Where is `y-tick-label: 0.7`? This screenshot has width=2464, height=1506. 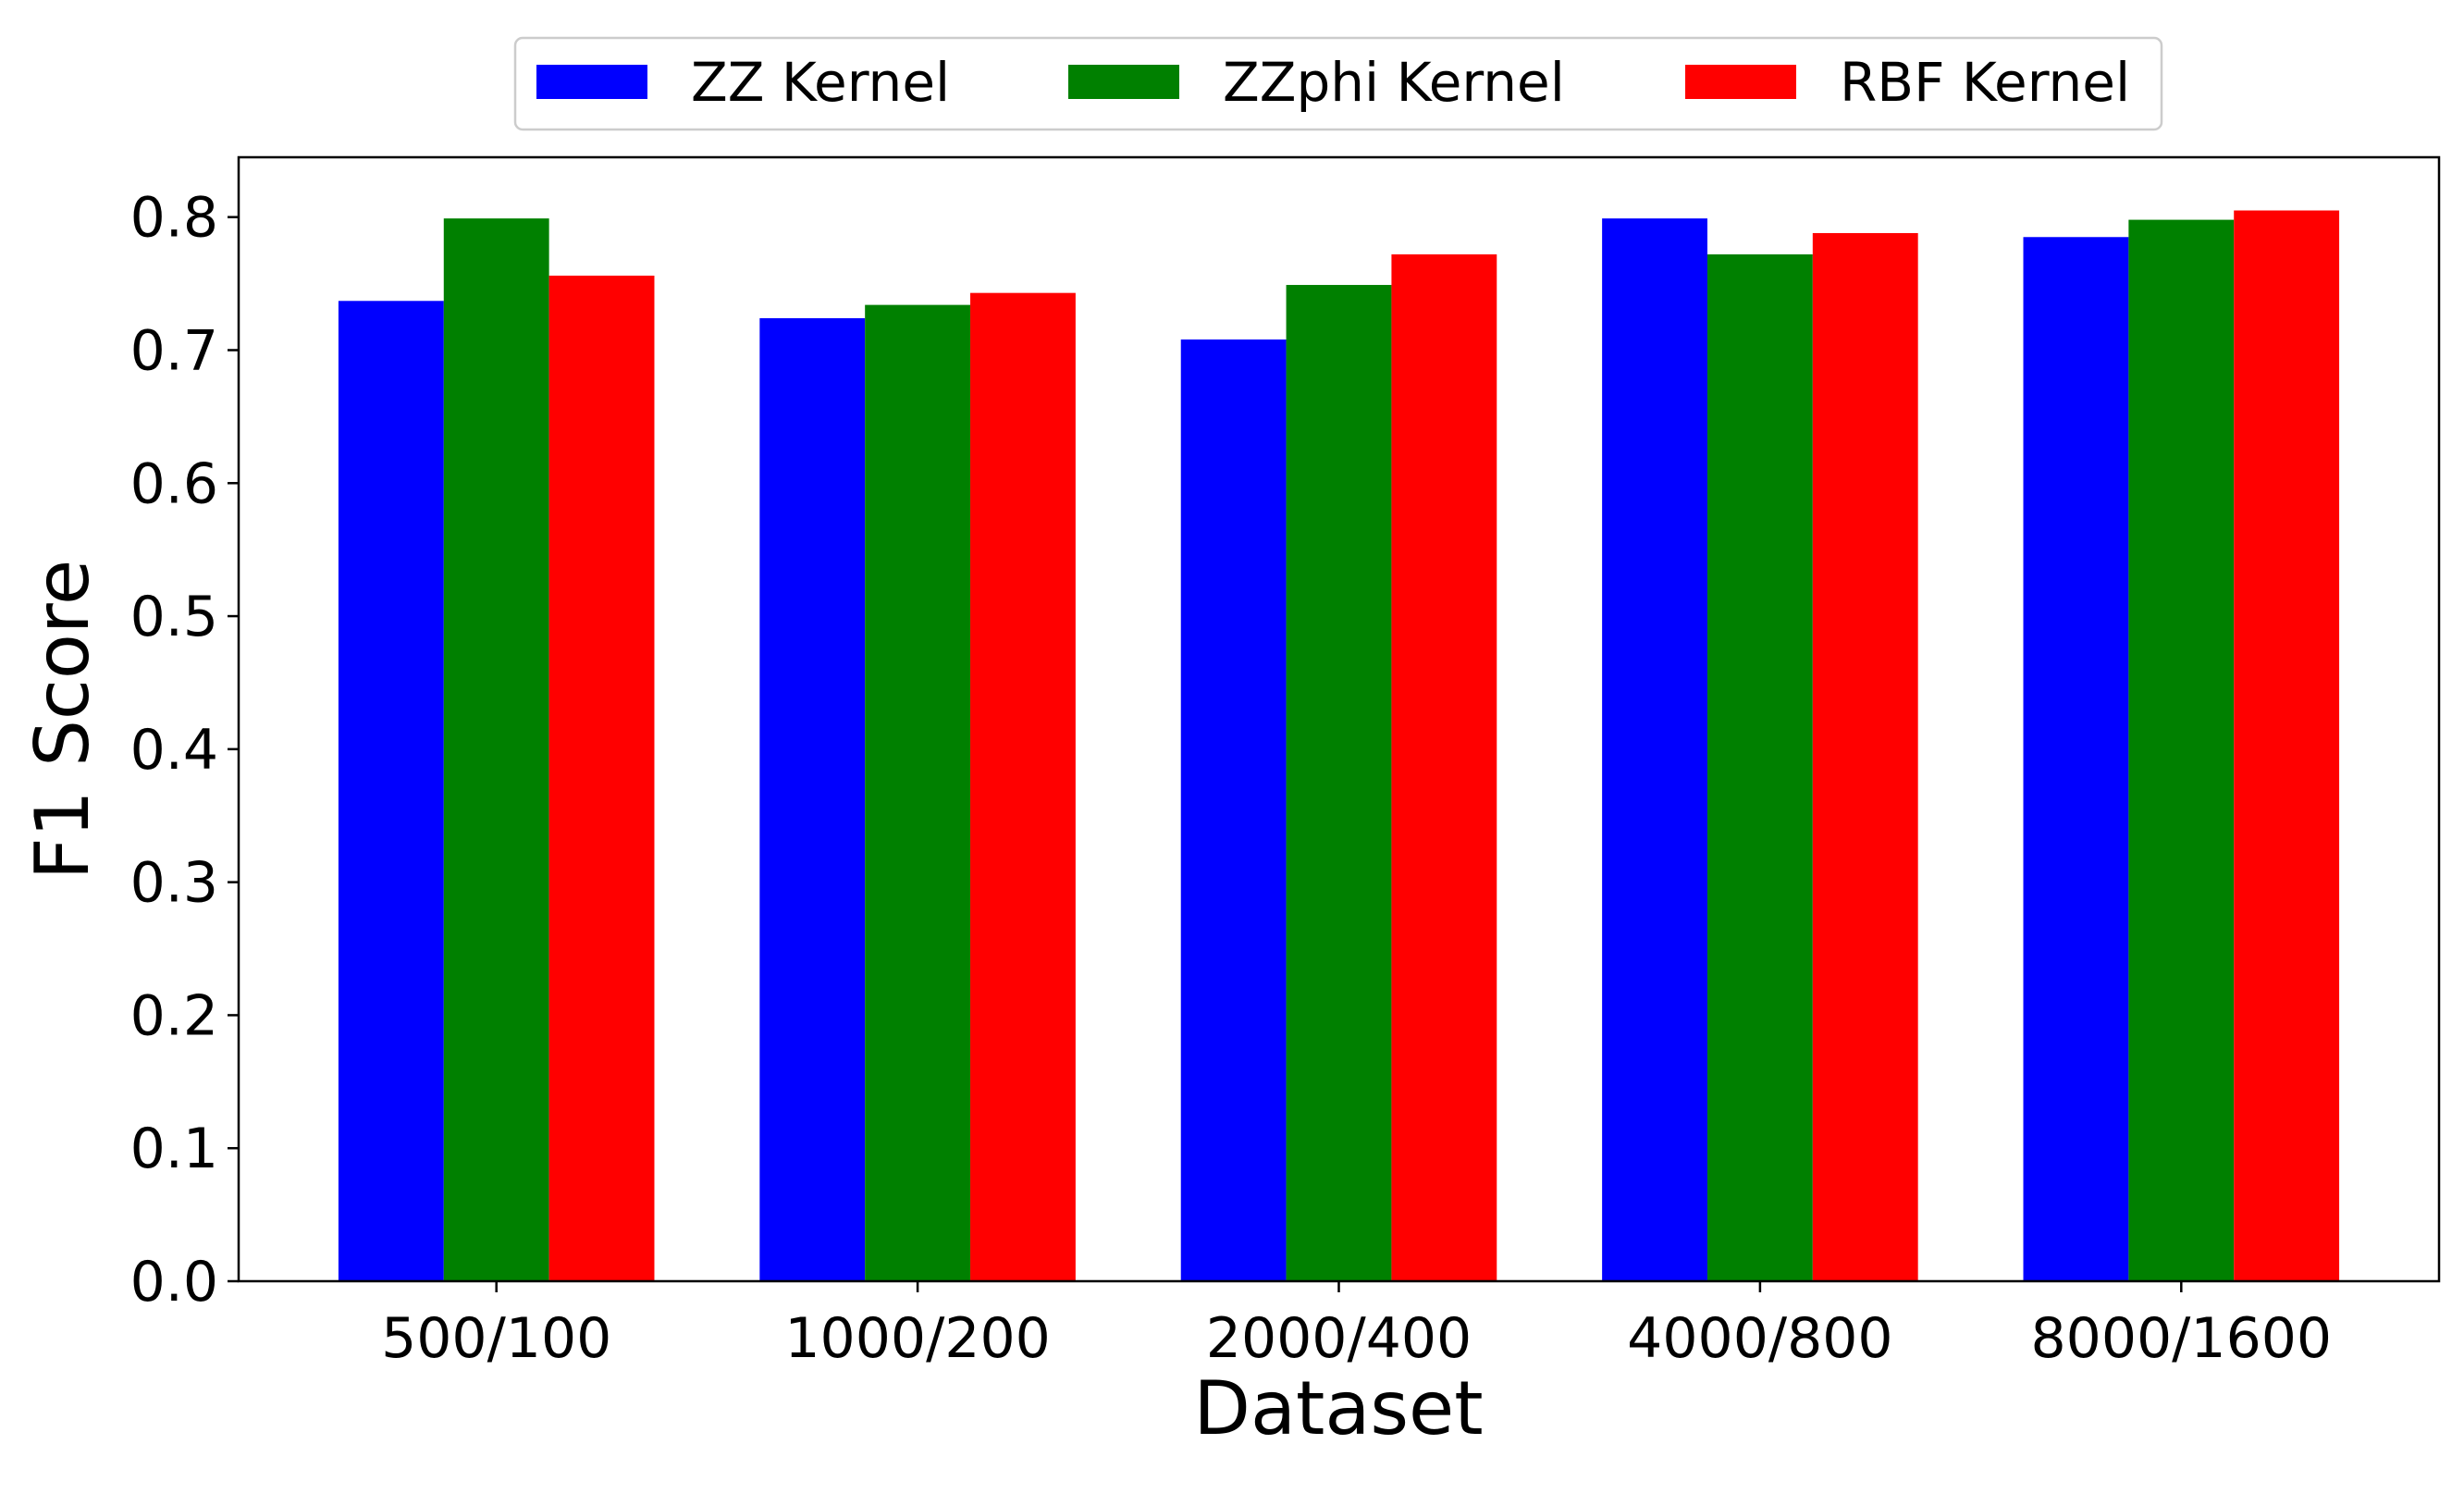 y-tick-label: 0.7 is located at coordinates (174, 350).